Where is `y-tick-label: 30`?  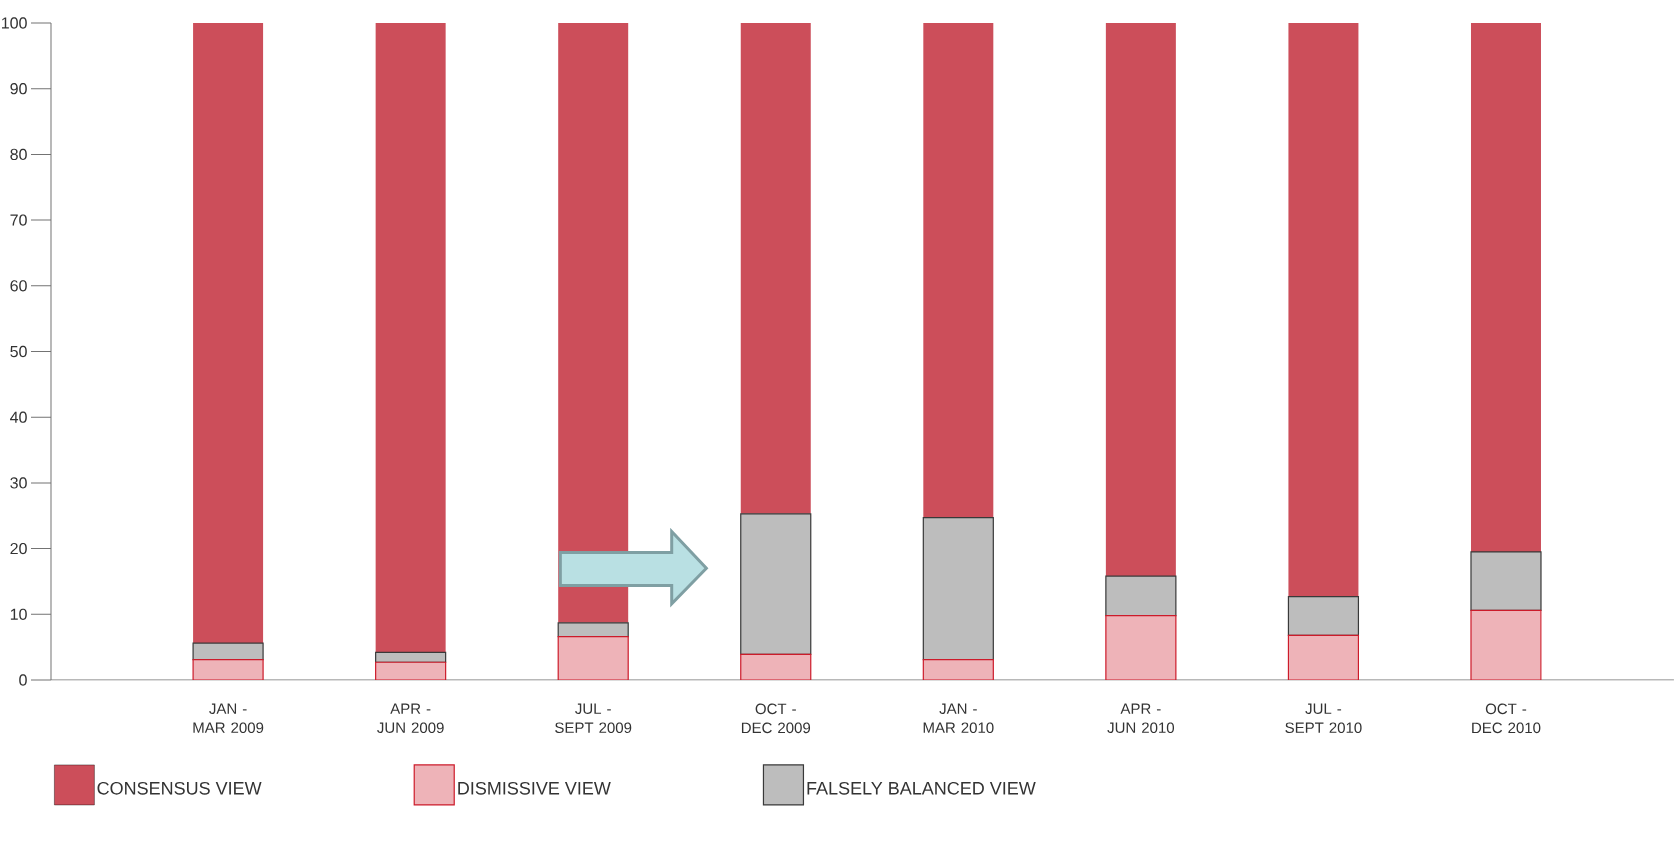
y-tick-label: 30 is located at coordinates (18, 483).